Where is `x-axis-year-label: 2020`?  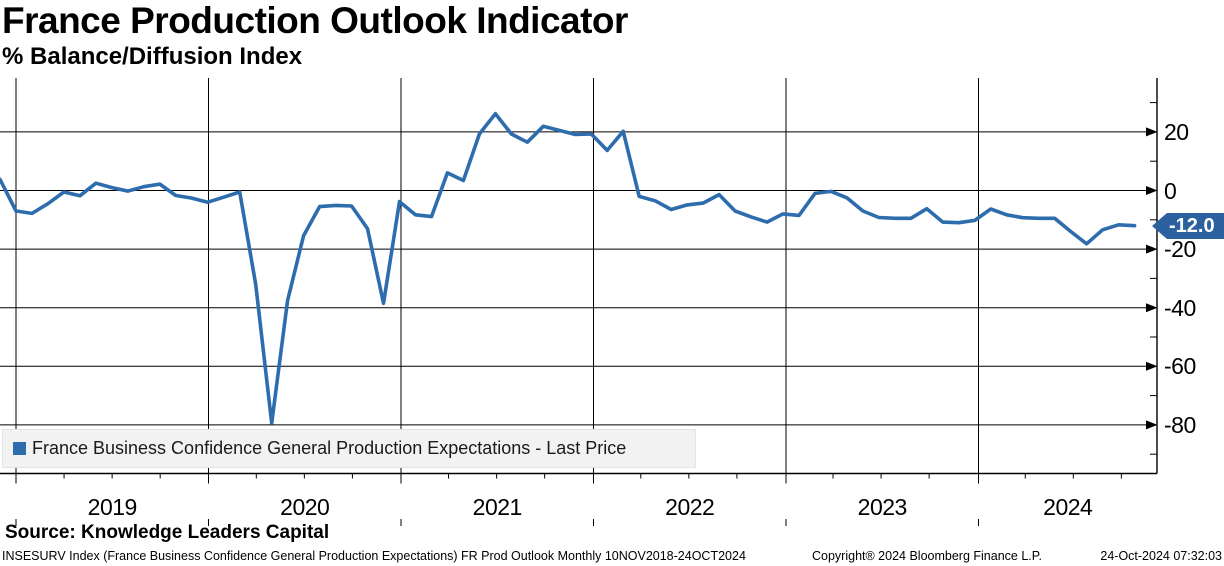
x-axis-year-label: 2020 is located at coordinates (305, 507).